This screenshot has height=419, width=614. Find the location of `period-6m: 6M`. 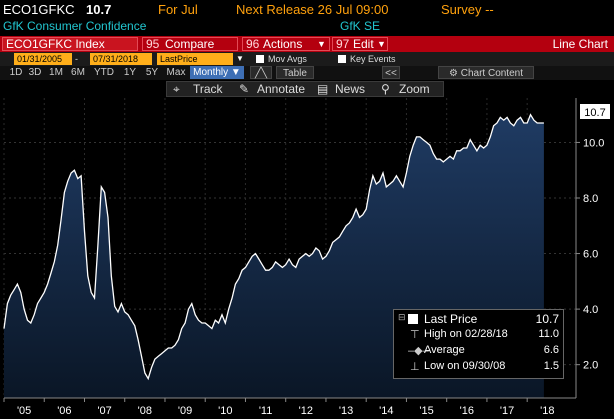

period-6m: 6M is located at coordinates (78, 72).